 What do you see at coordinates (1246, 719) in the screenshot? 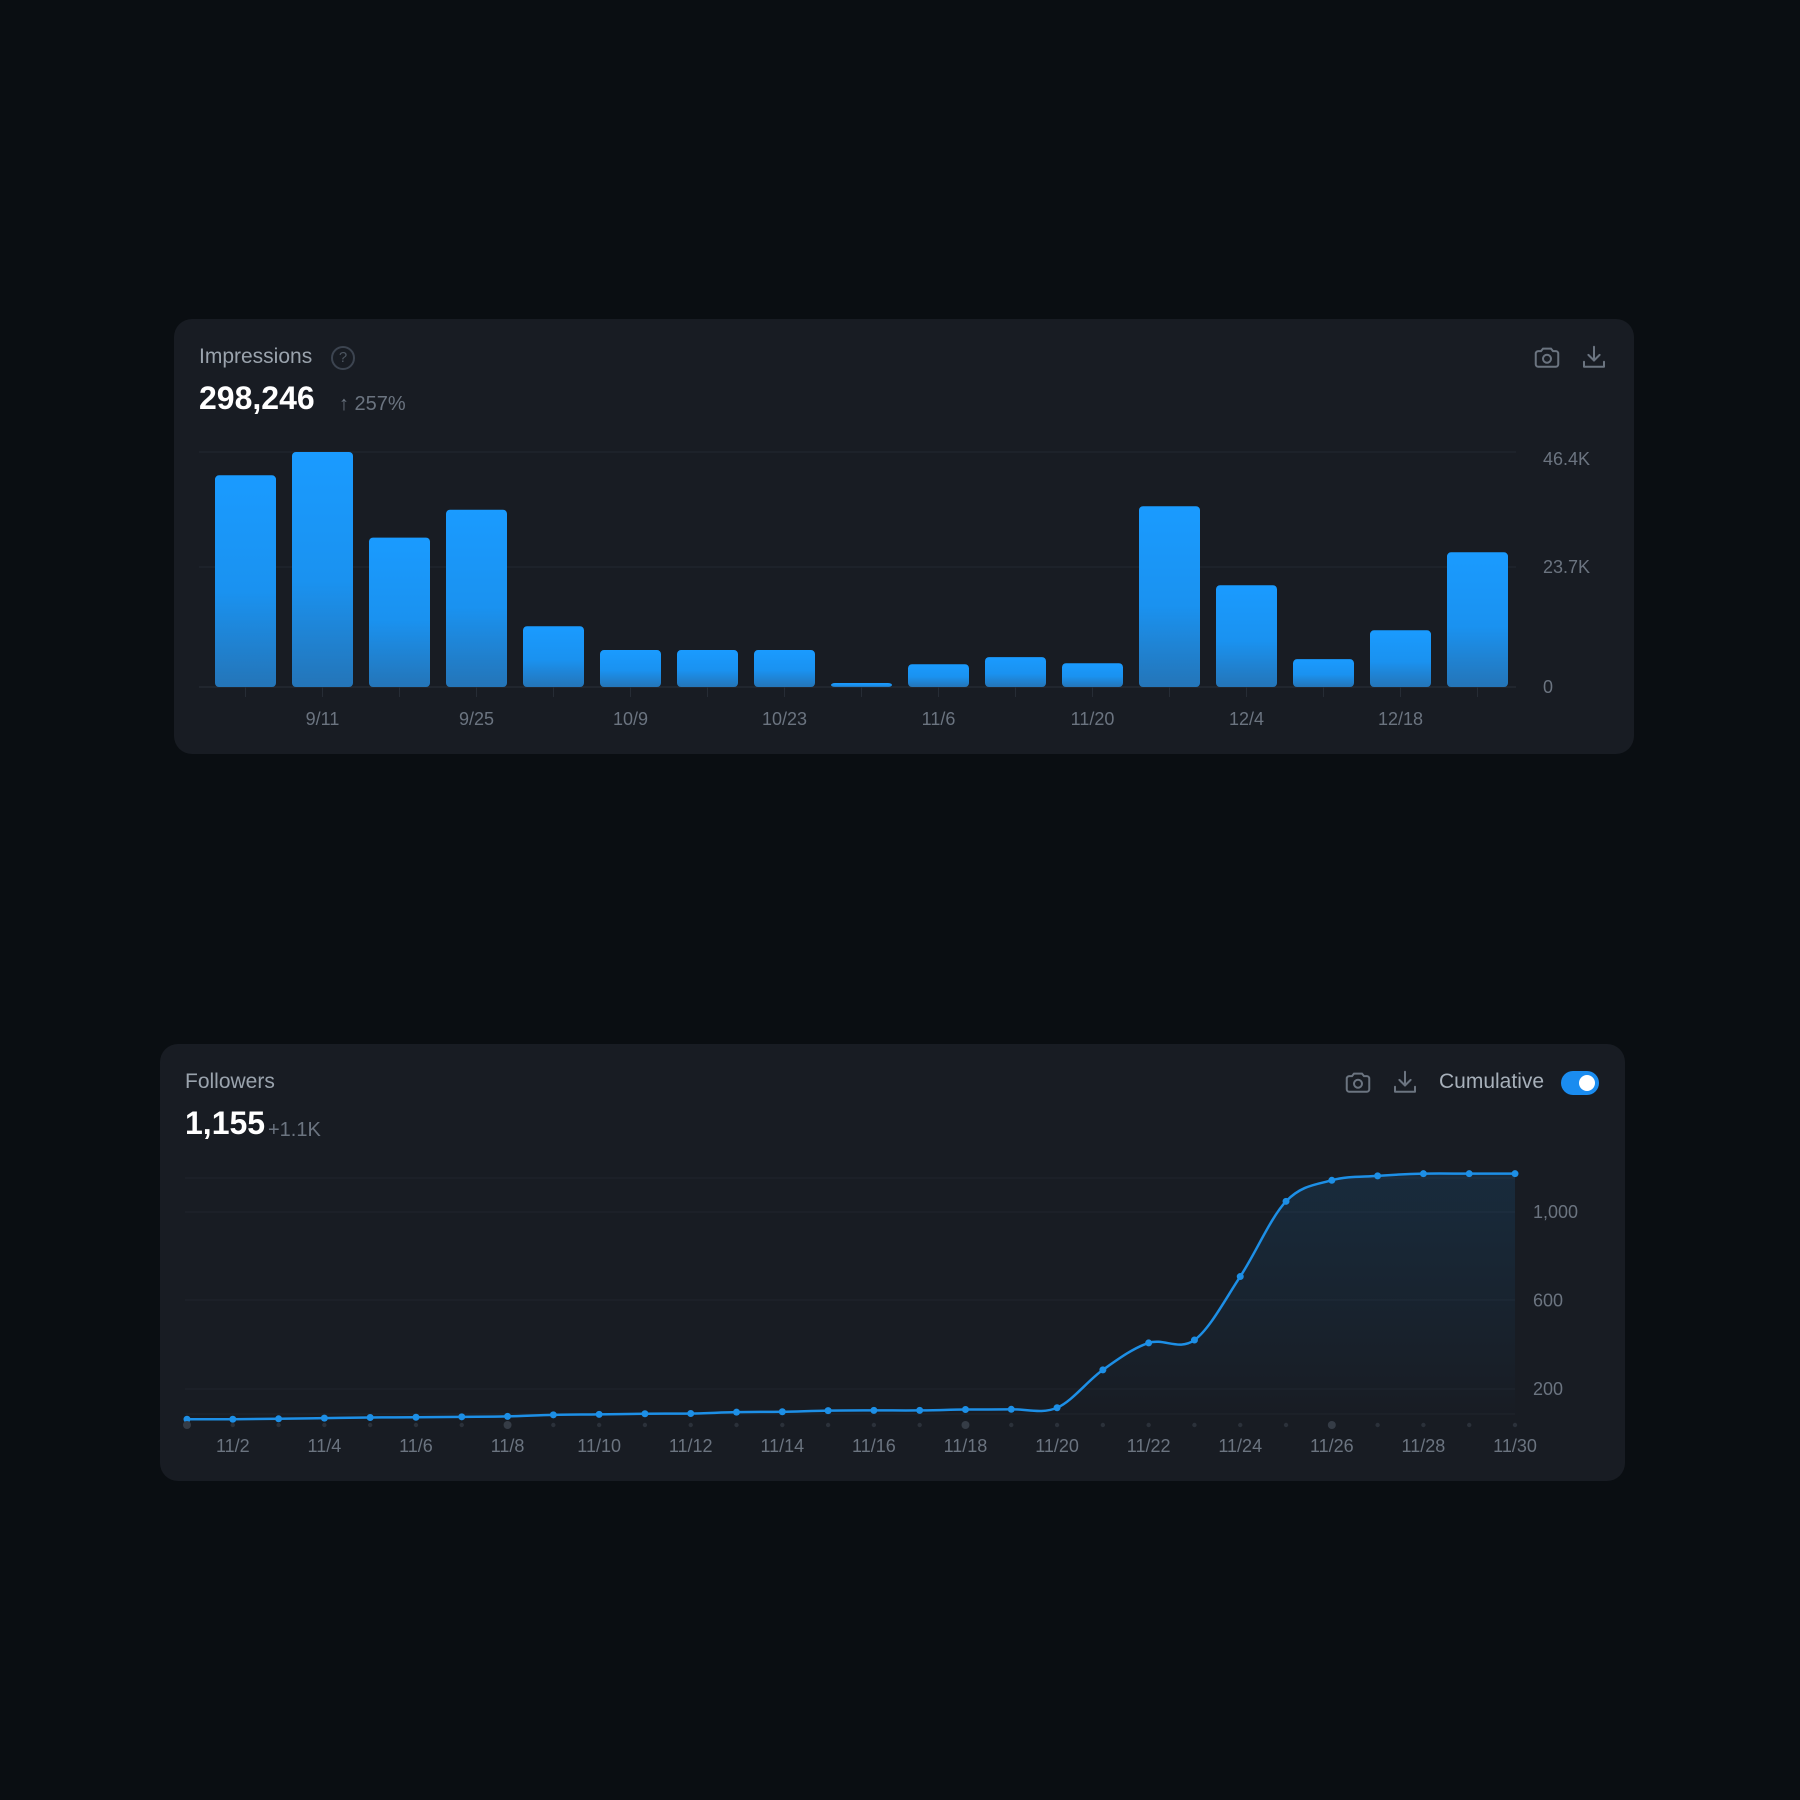
I see `x-tick-label: 12/4` at bounding box center [1246, 719].